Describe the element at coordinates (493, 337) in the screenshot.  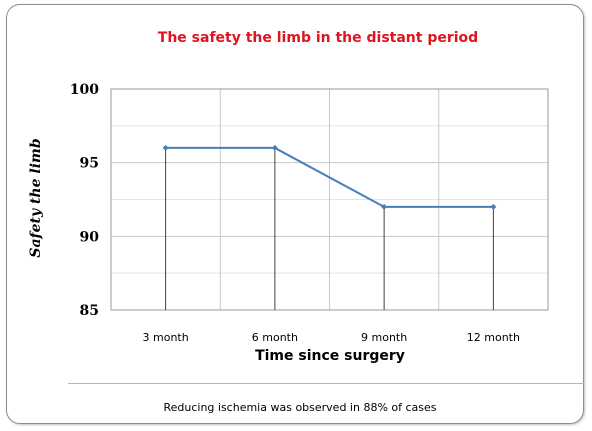
I see `x-tick-label: 12 month` at that location.